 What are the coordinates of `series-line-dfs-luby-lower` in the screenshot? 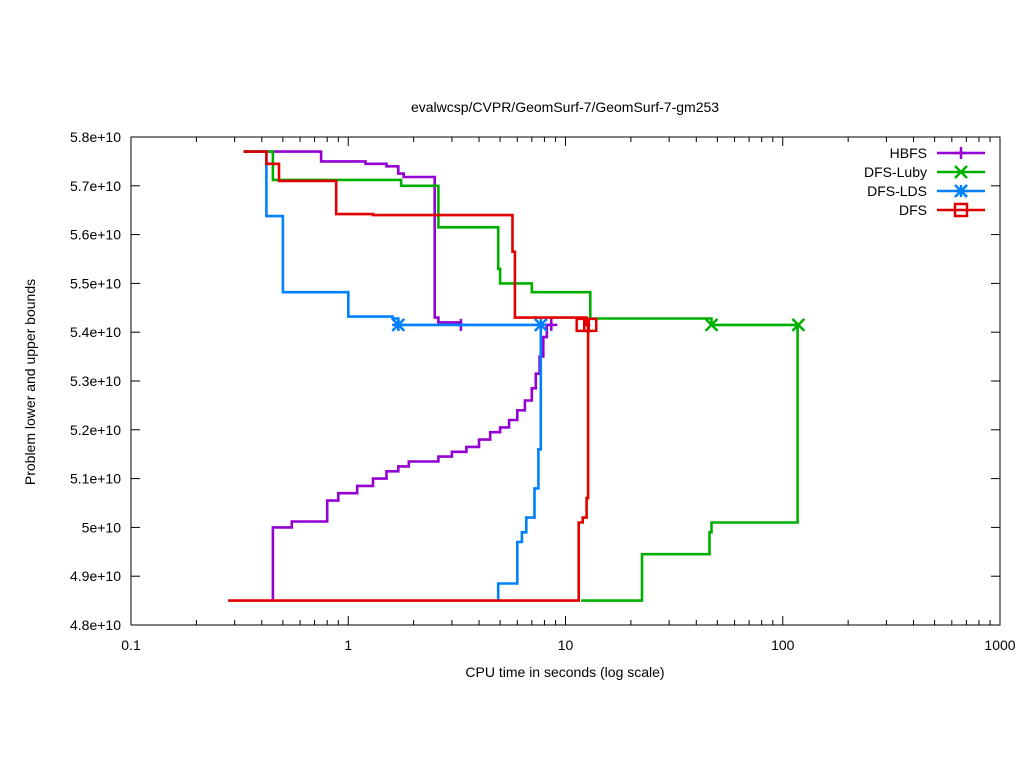 It's located at (690, 463).